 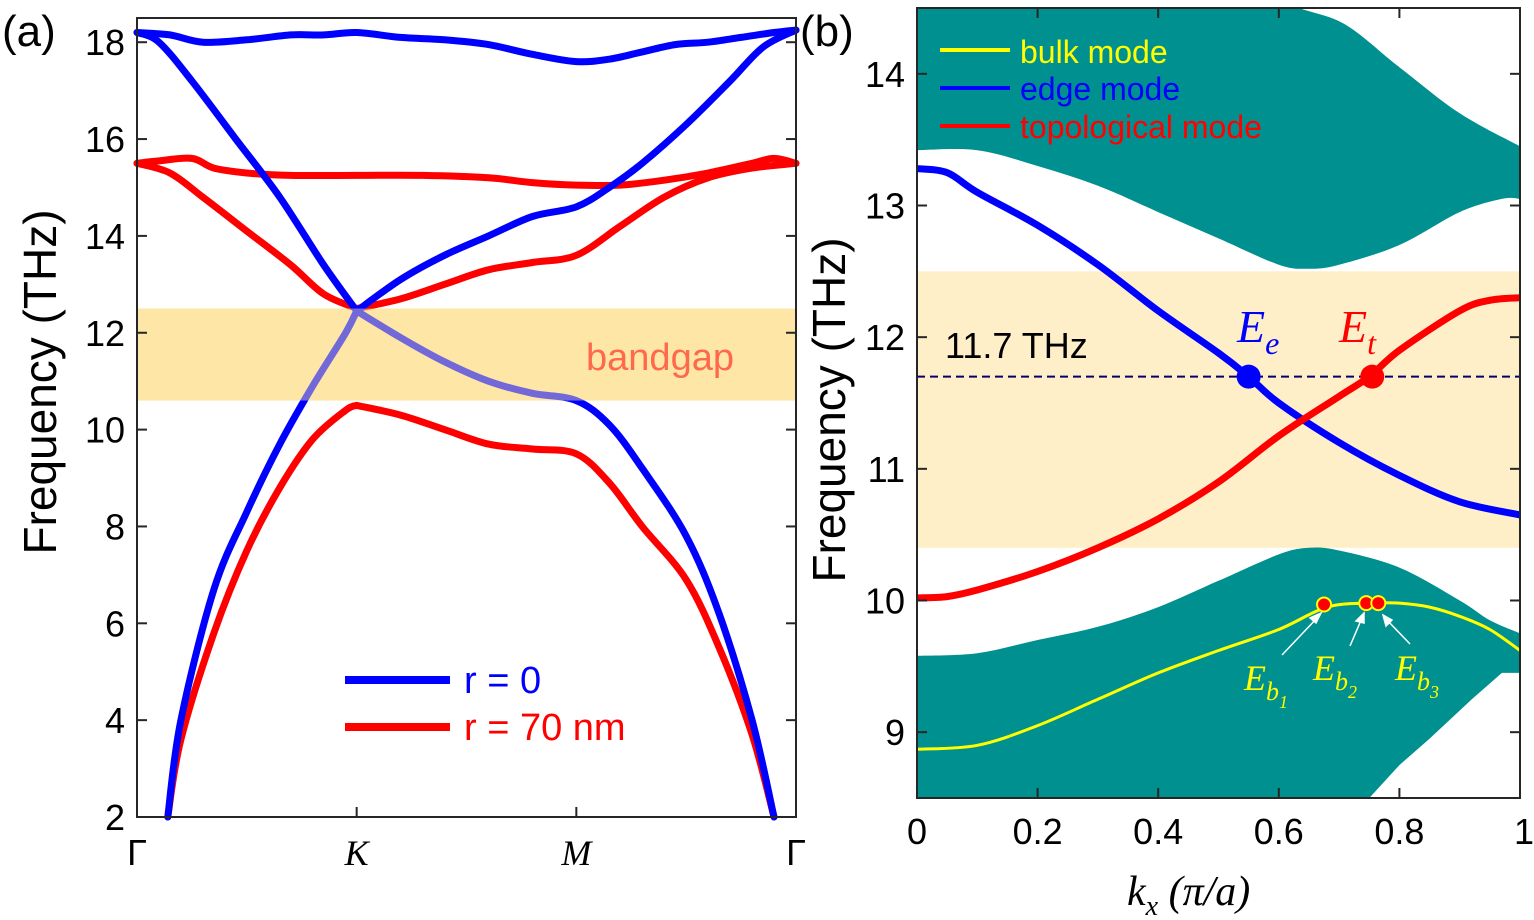 I want to click on marker-label-Ee: Ee, so click(x=1257, y=331).